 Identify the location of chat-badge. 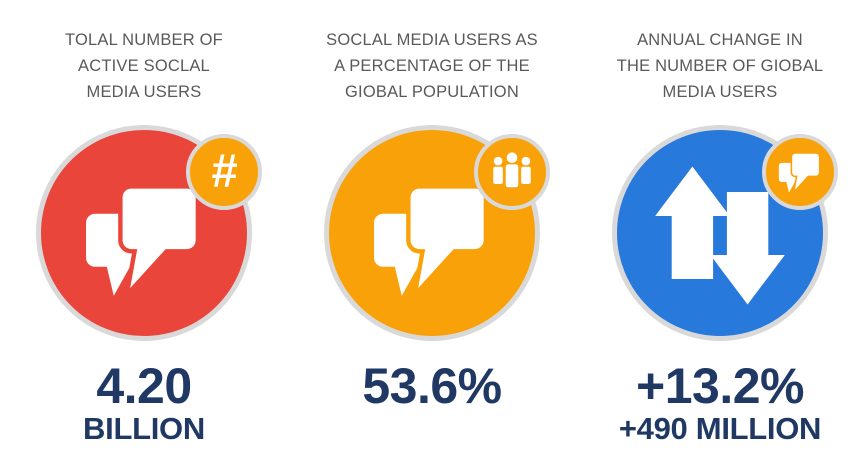
(800, 172).